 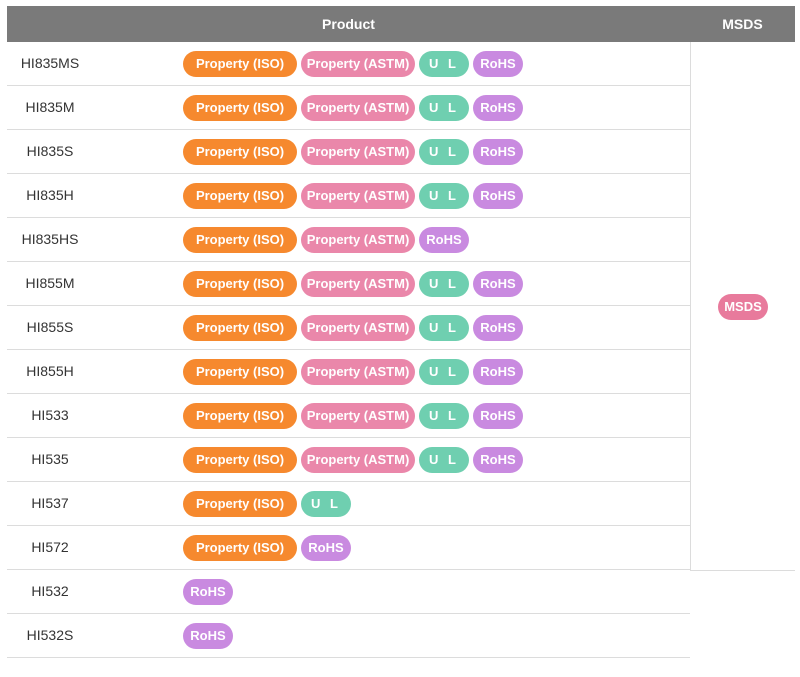 I want to click on product-name: HI835M, so click(x=50, y=107).